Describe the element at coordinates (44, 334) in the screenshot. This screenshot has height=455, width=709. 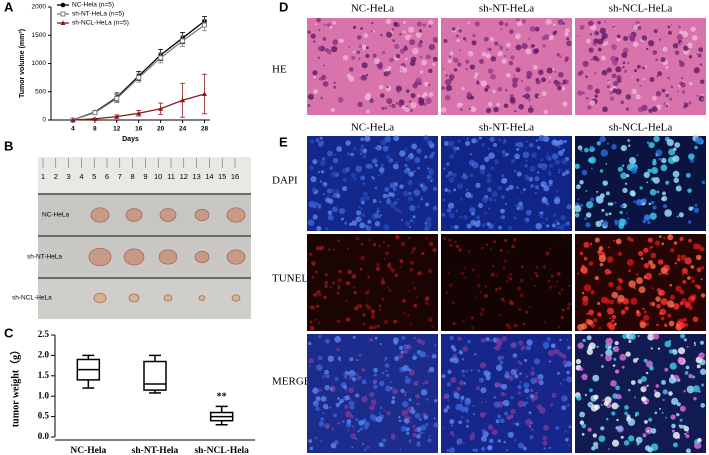
I see `y-tick-label: 2.5` at that location.